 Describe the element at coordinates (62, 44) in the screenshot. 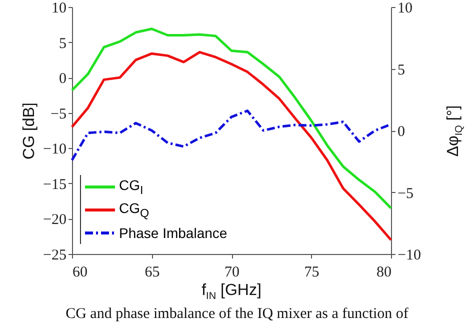

I see `y-tick-label: 5` at that location.